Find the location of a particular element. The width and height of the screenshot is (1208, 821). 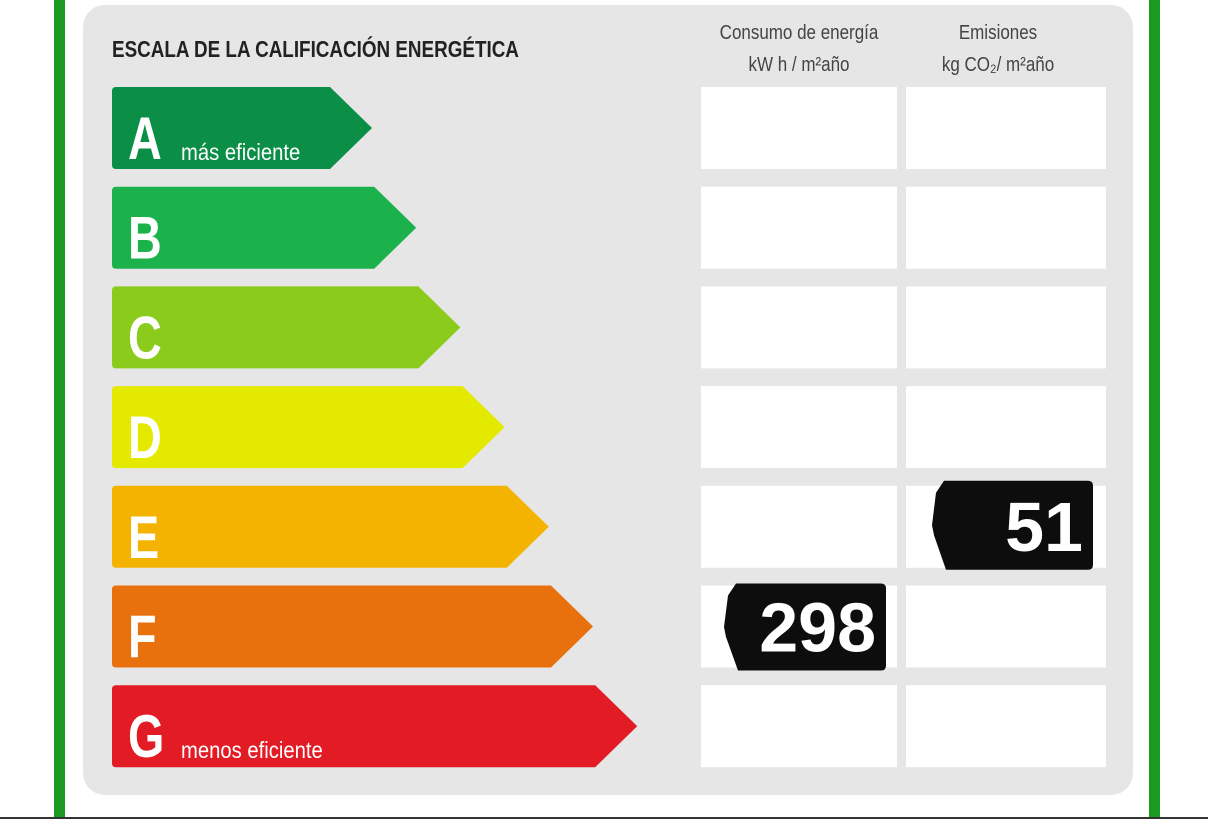

column-name: Emisiones is located at coordinates (998, 32).